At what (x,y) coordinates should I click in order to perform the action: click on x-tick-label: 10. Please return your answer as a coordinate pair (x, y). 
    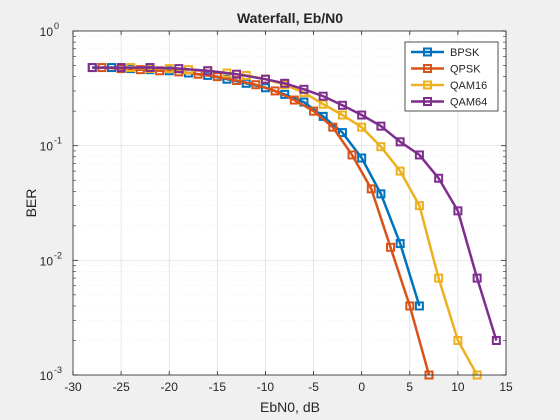
    Looking at the image, I should click on (458, 387).